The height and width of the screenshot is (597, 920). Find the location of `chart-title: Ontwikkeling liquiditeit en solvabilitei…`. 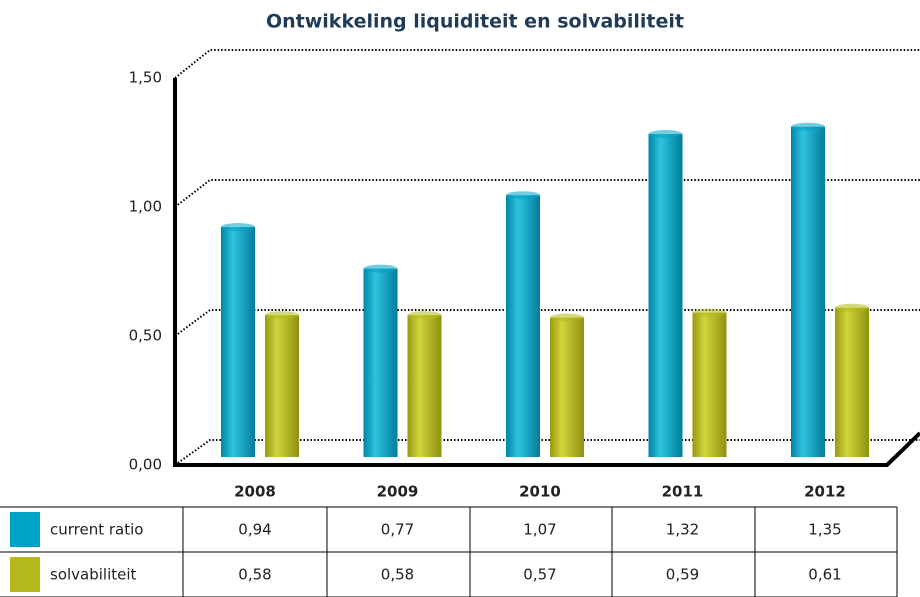

chart-title: Ontwikkeling liquiditeit en solvabilitei… is located at coordinates (475, 22).